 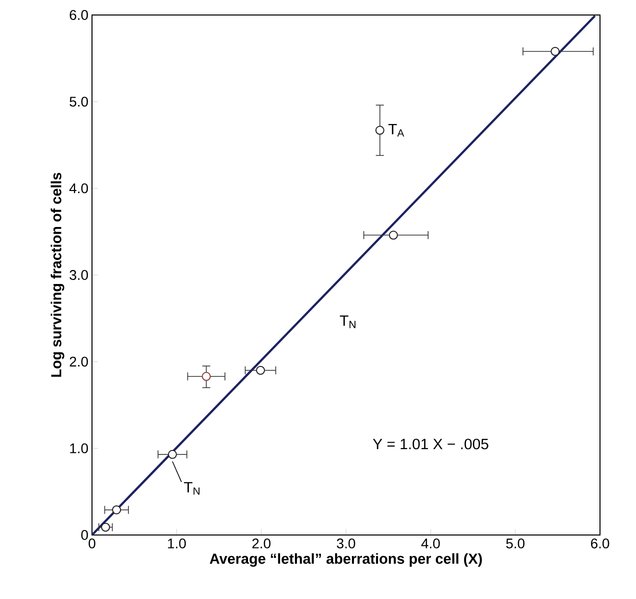 What do you see at coordinates (92, 543) in the screenshot?
I see `x-tick-label: 0` at bounding box center [92, 543].